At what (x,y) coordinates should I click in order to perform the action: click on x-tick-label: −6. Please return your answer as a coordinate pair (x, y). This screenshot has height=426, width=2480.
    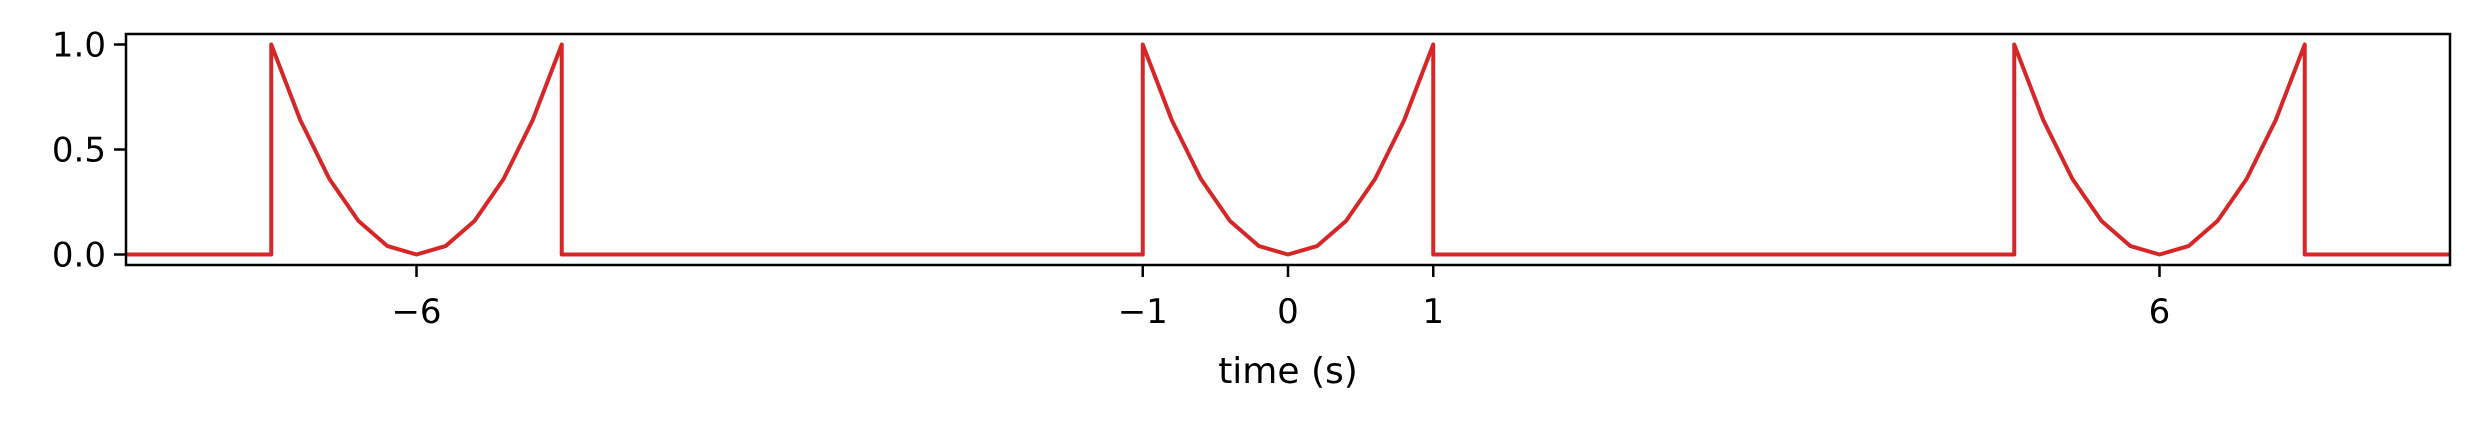
    Looking at the image, I should click on (416, 312).